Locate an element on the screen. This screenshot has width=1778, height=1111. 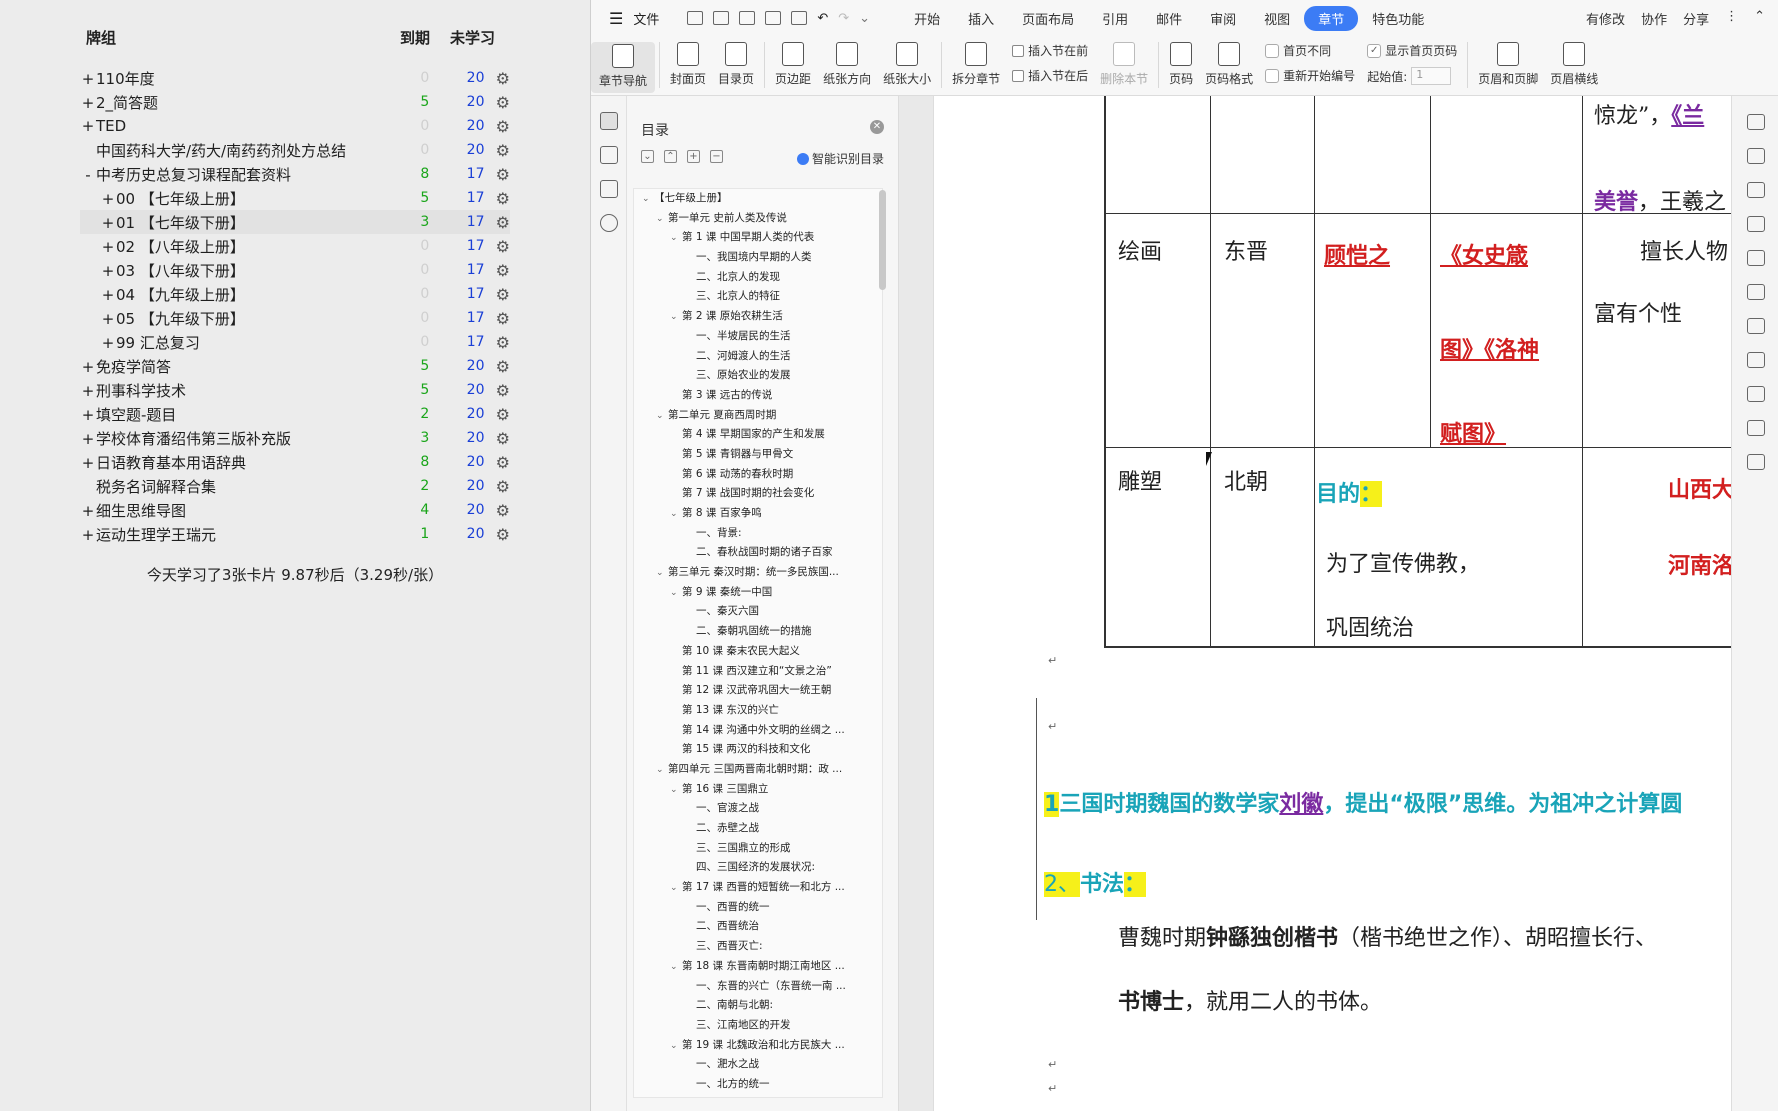
header-footer-button: 页眉和页脚 is located at coordinates (1508, 64).